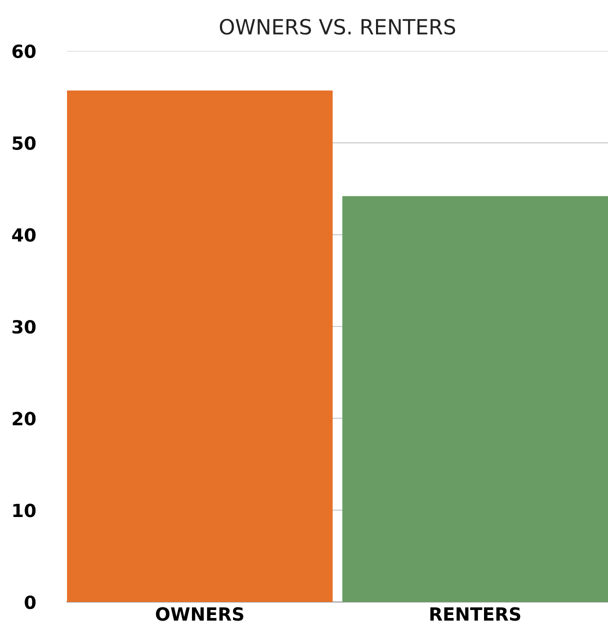  Describe the element at coordinates (24, 235) in the screenshot. I see `y-tick-label: 40` at that location.